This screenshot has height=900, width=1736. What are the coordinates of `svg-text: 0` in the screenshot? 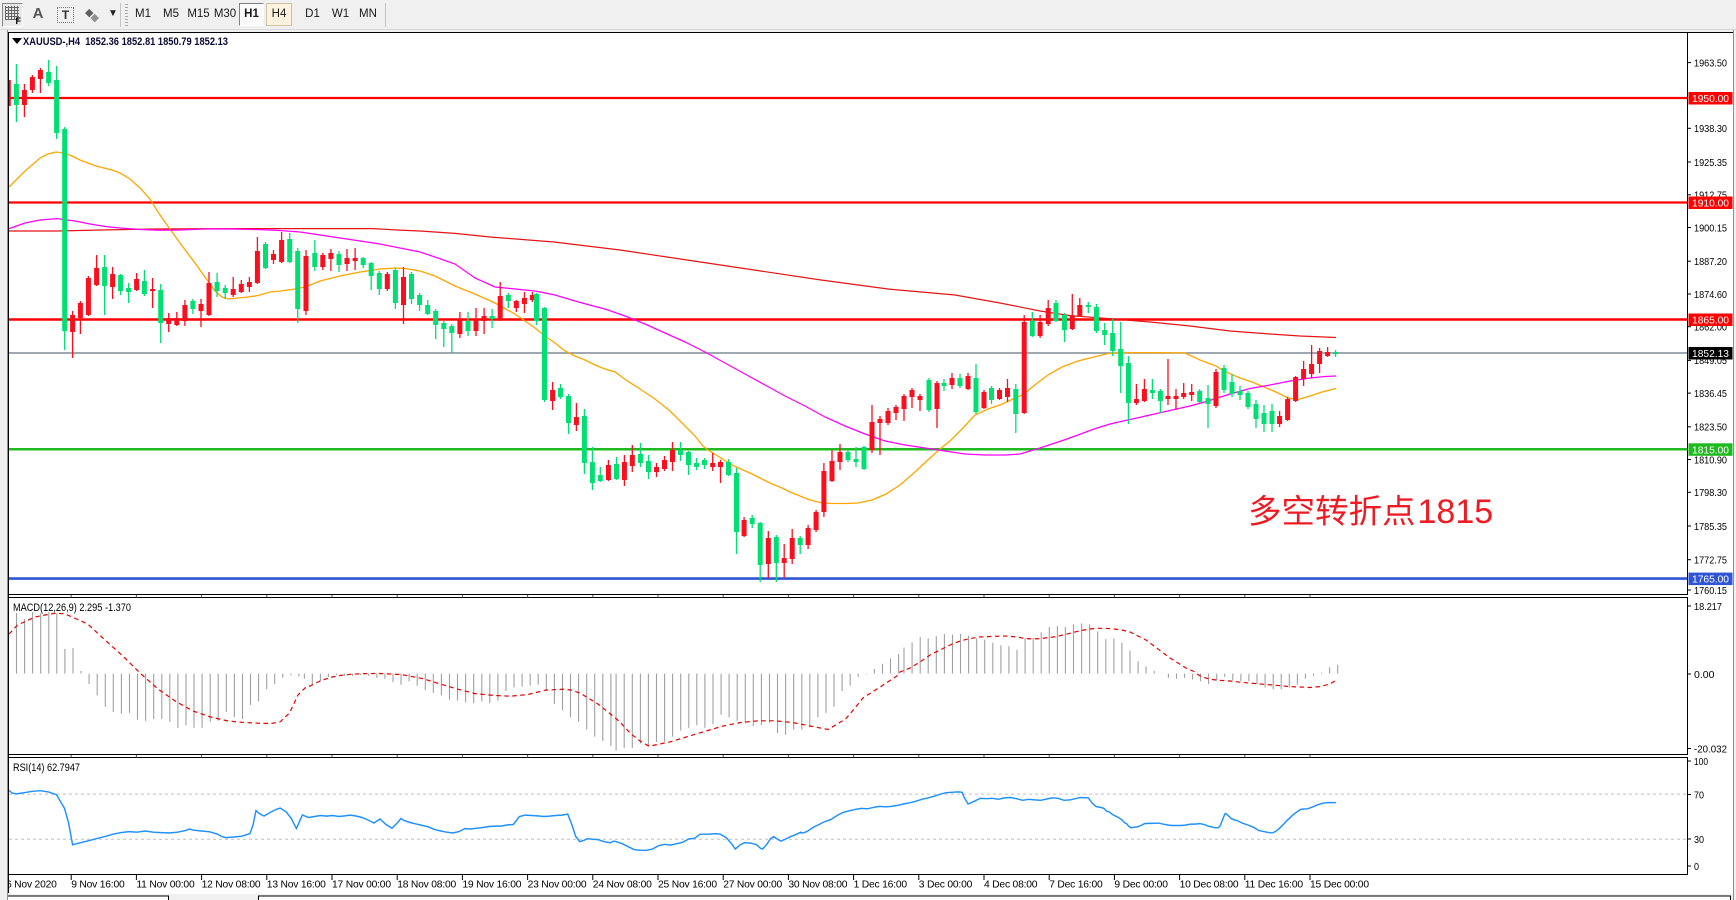 It's located at (1696, 867).